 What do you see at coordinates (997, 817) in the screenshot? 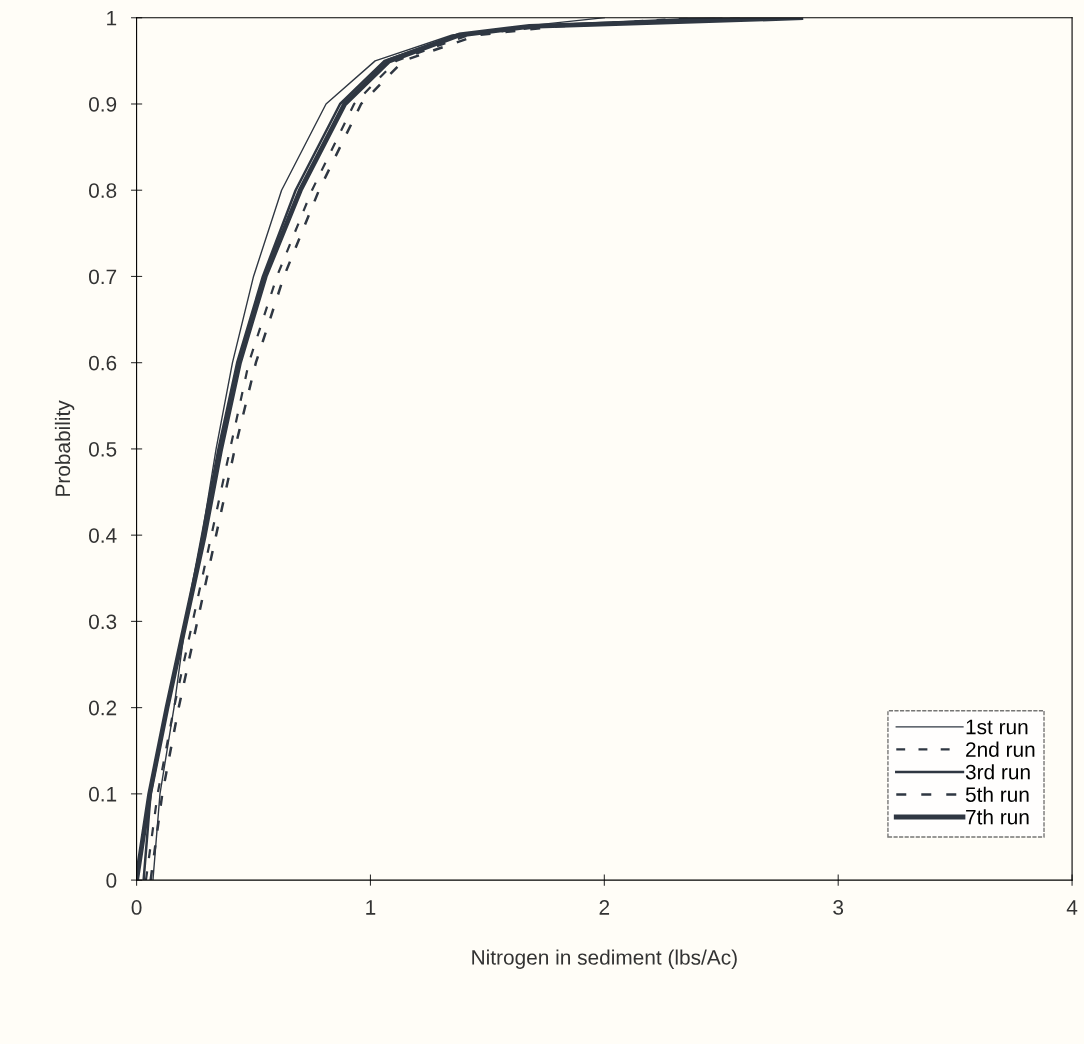
I see `legend-label: 7th run` at bounding box center [997, 817].